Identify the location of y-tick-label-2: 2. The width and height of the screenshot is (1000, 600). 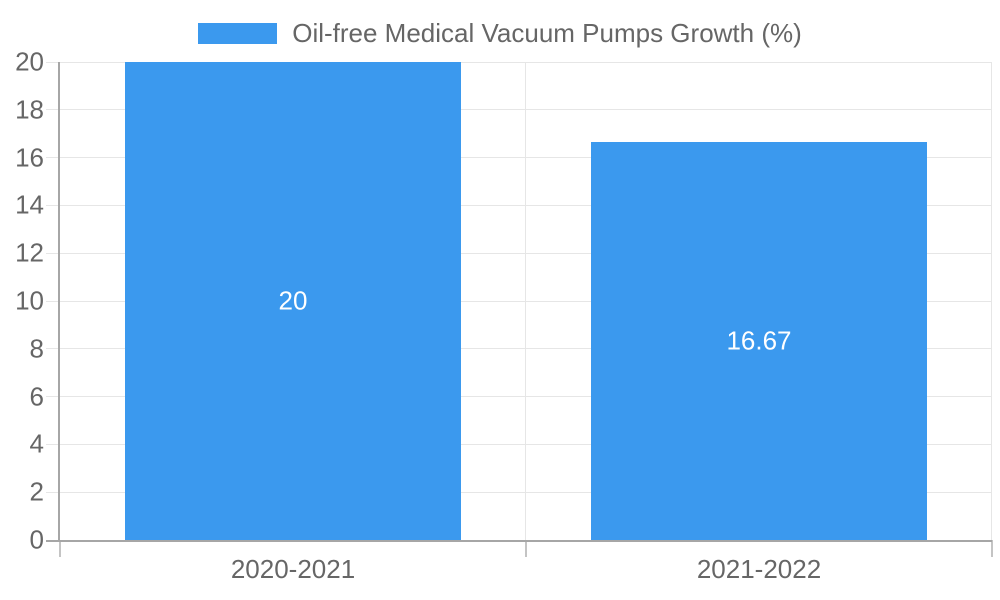
(36, 491).